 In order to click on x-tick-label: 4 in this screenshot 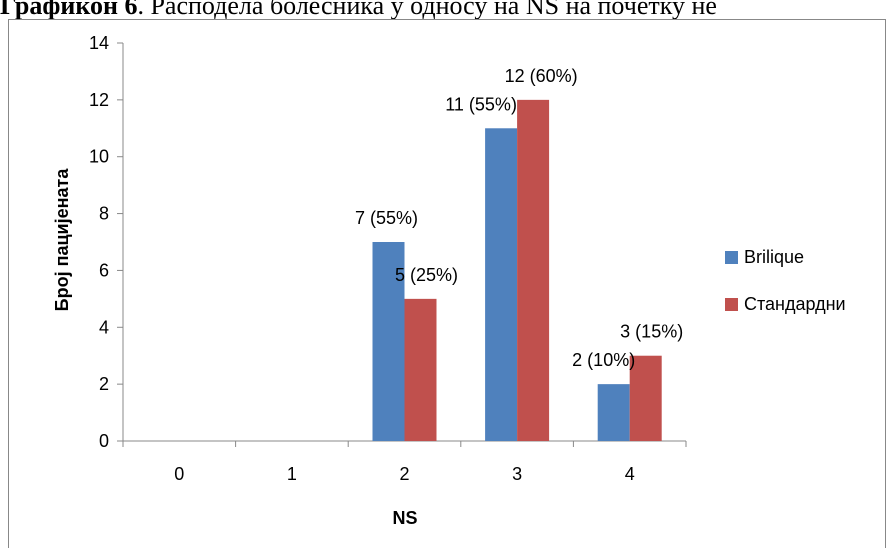, I will do `click(630, 474)`.